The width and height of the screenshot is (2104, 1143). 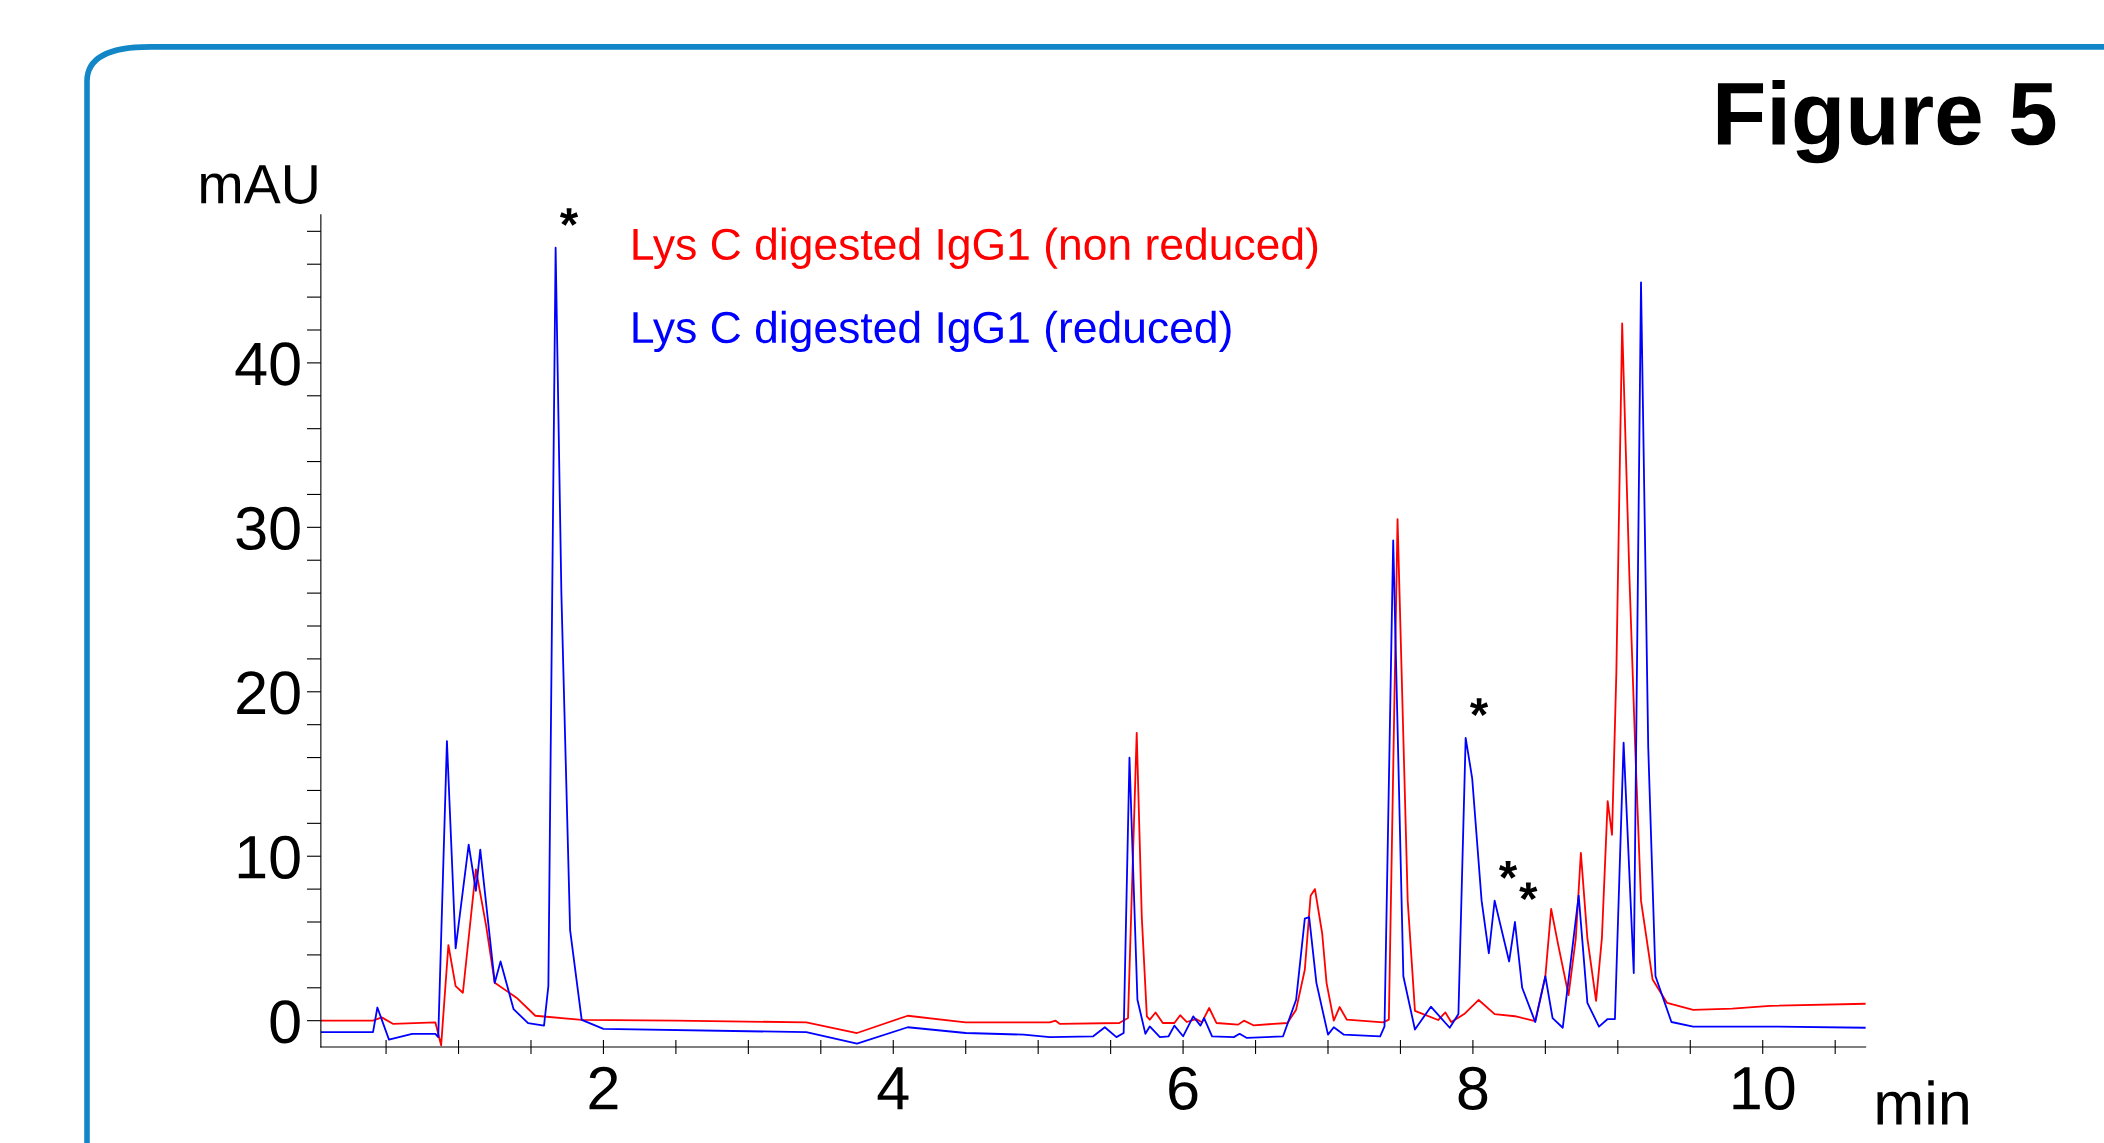 I want to click on x-tick-label: 6, so click(x=1183, y=1088).